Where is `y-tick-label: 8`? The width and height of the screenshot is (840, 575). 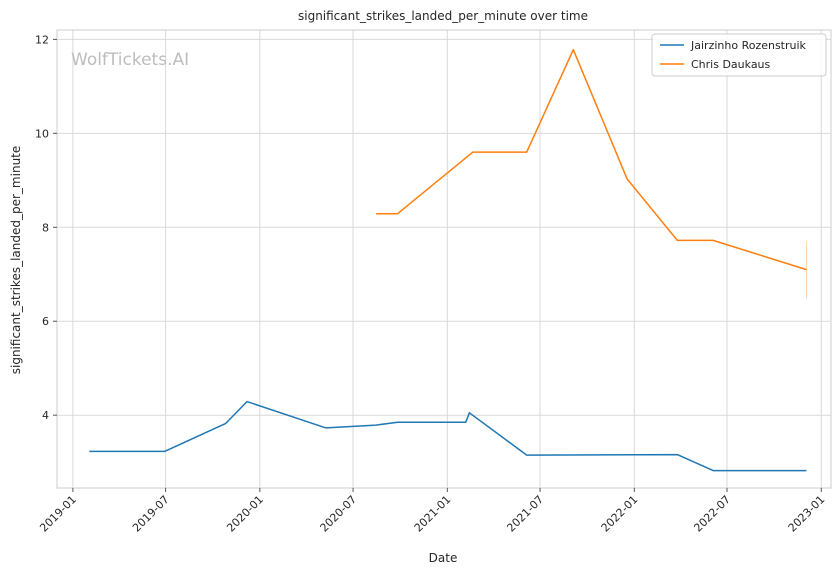 y-tick-label: 8 is located at coordinates (45, 227).